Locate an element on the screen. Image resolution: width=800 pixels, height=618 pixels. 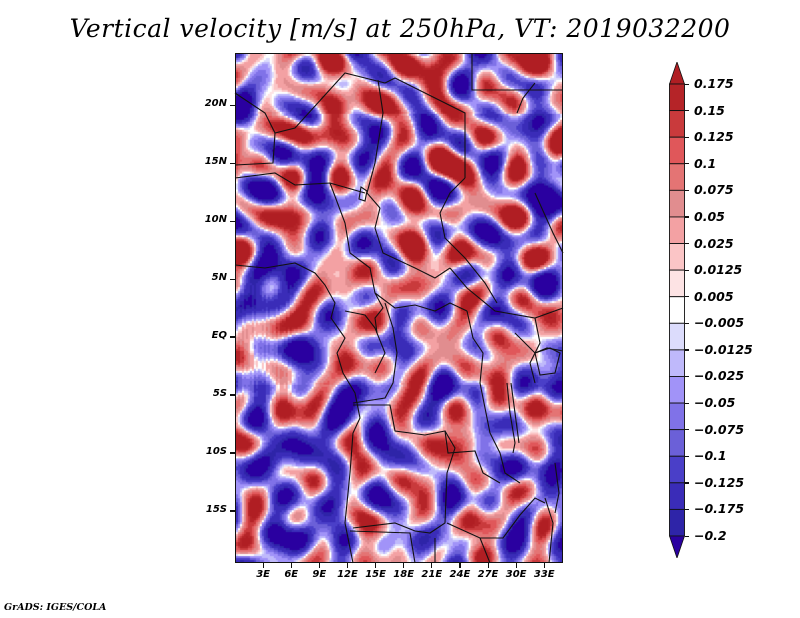
colorbar-label: 0.025 is located at coordinates (714, 243).